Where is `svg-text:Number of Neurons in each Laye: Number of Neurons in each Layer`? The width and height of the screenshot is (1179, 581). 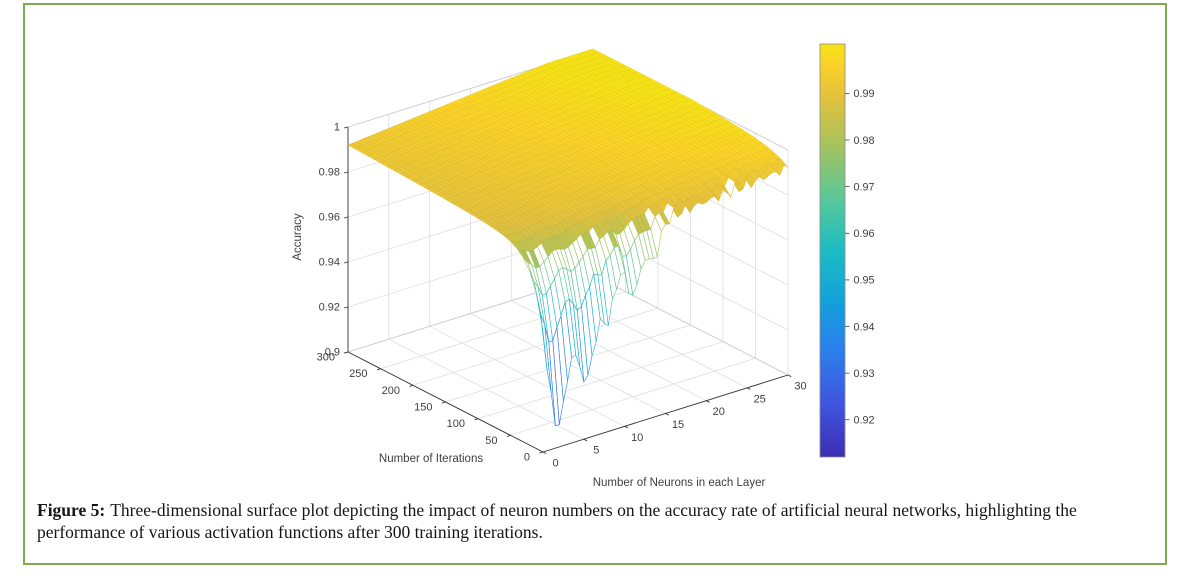 svg-text:Number of Neurons in each Laye: Number of Neurons in each Layer is located at coordinates (679, 483).